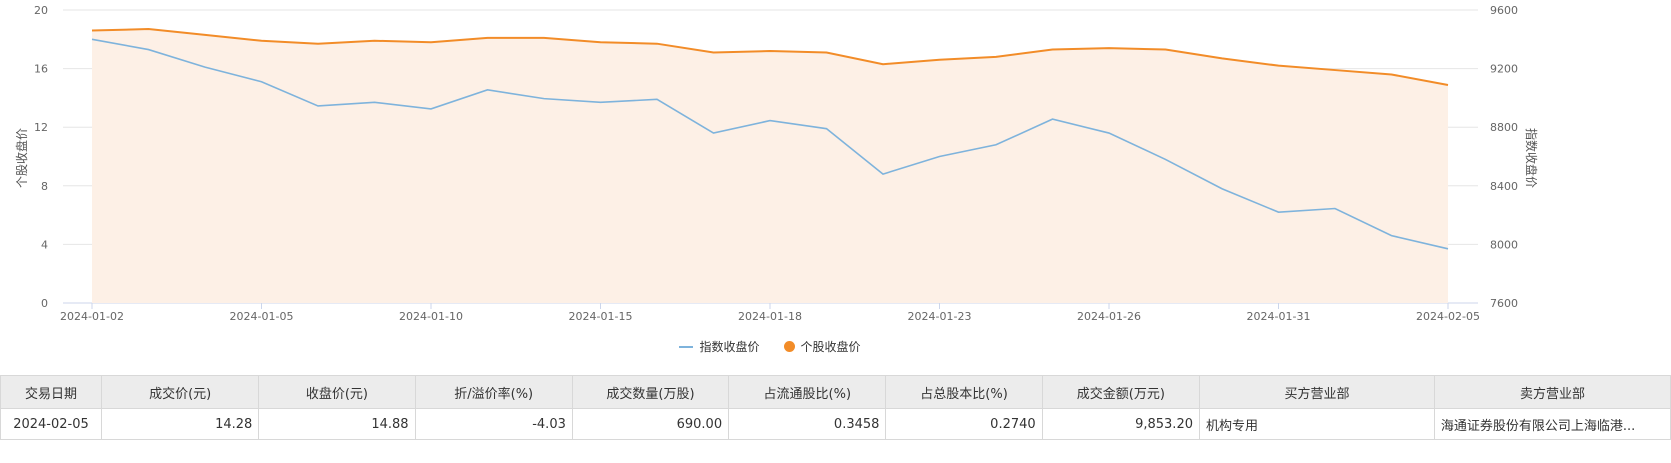 Image resolution: width=1671 pixels, height=463 pixels. I want to click on cell-amount: 9,853.20, so click(1120, 424).